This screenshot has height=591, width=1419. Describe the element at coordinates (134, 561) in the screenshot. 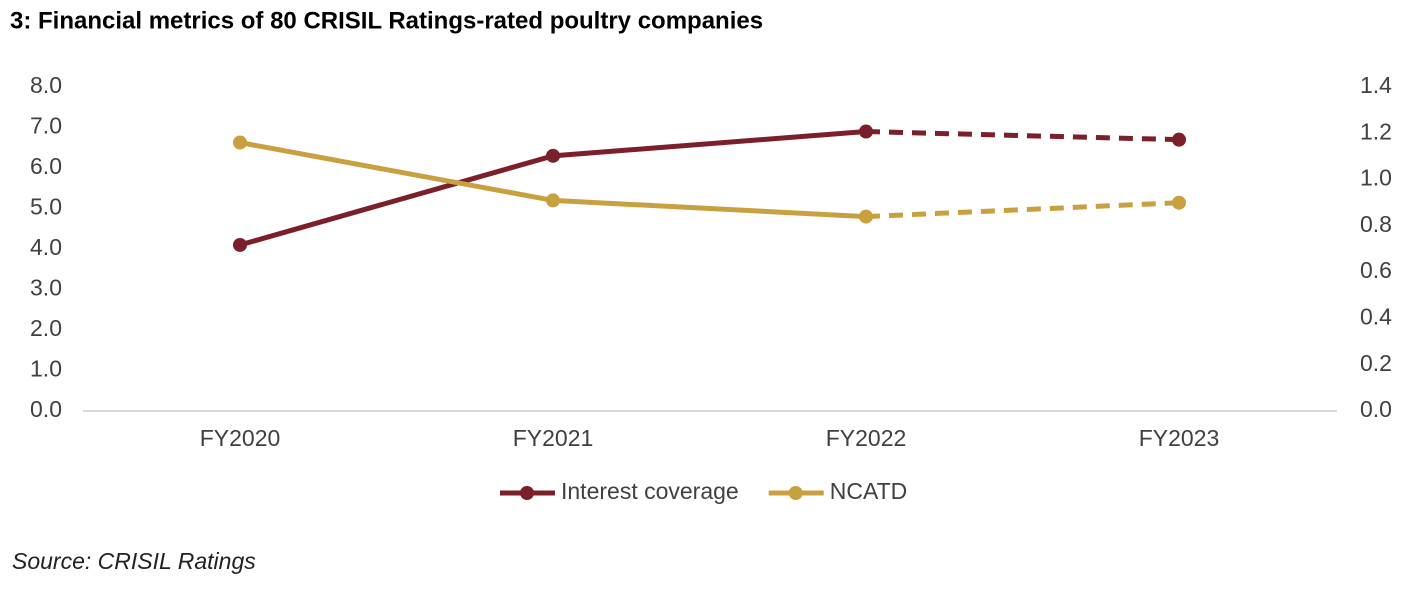

I see `source-note: Source: CRISIL Ratings` at that location.